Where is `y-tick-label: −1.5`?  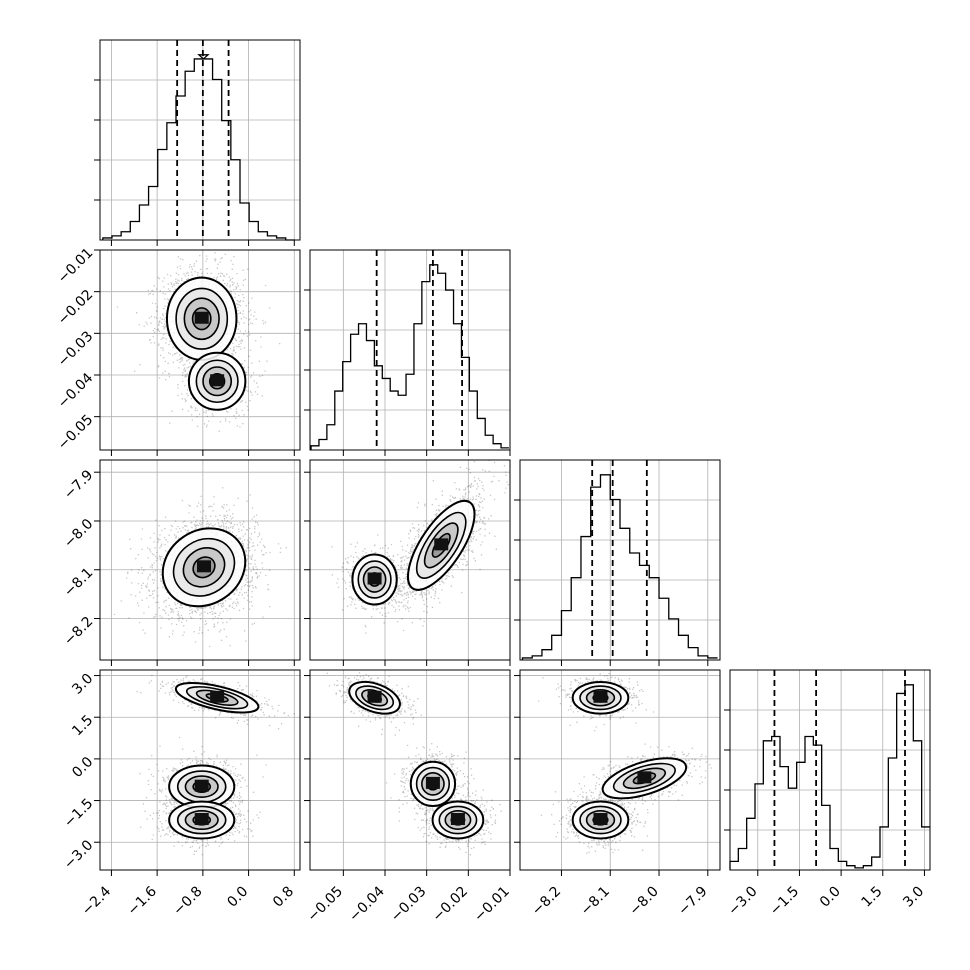 y-tick-label: −1.5 is located at coordinates (78, 813).